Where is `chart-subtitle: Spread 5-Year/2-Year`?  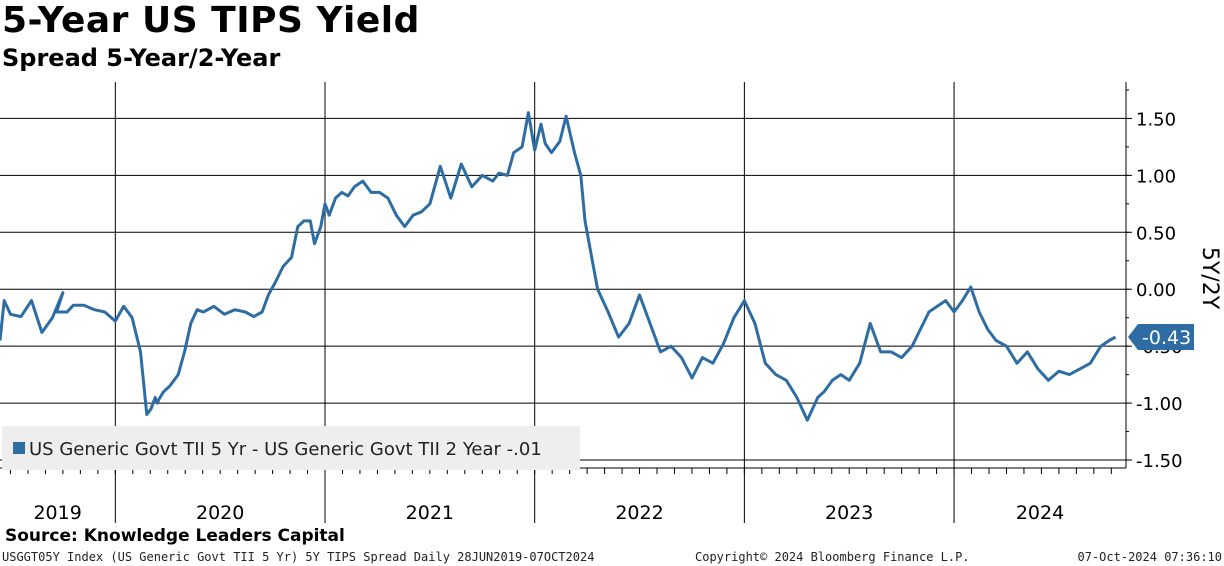 chart-subtitle: Spread 5-Year/2-Year is located at coordinates (141, 58).